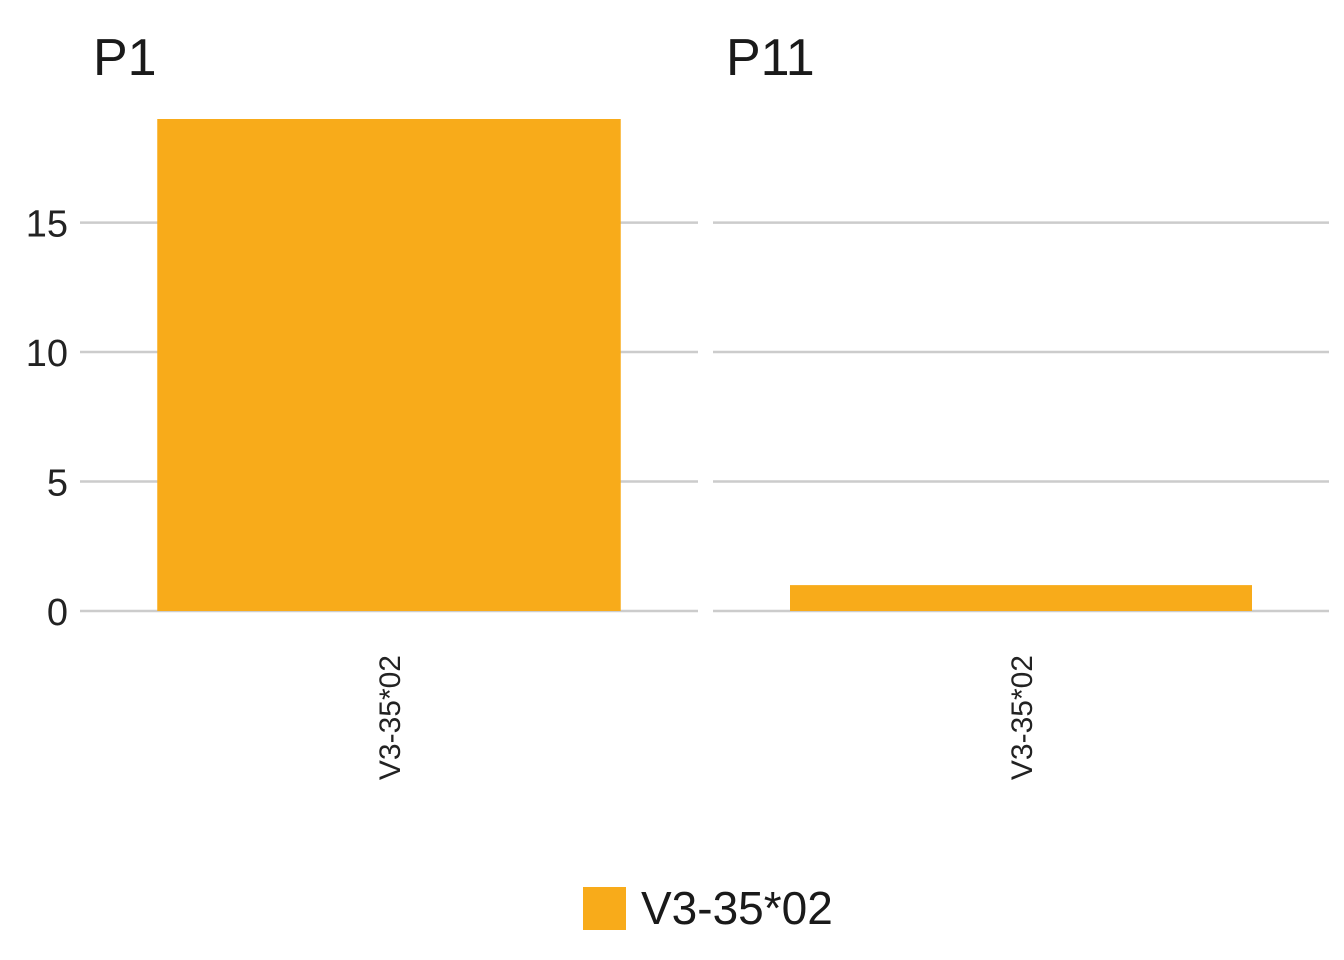  What do you see at coordinates (57, 484) in the screenshot?
I see `y-tick-label: 5` at bounding box center [57, 484].